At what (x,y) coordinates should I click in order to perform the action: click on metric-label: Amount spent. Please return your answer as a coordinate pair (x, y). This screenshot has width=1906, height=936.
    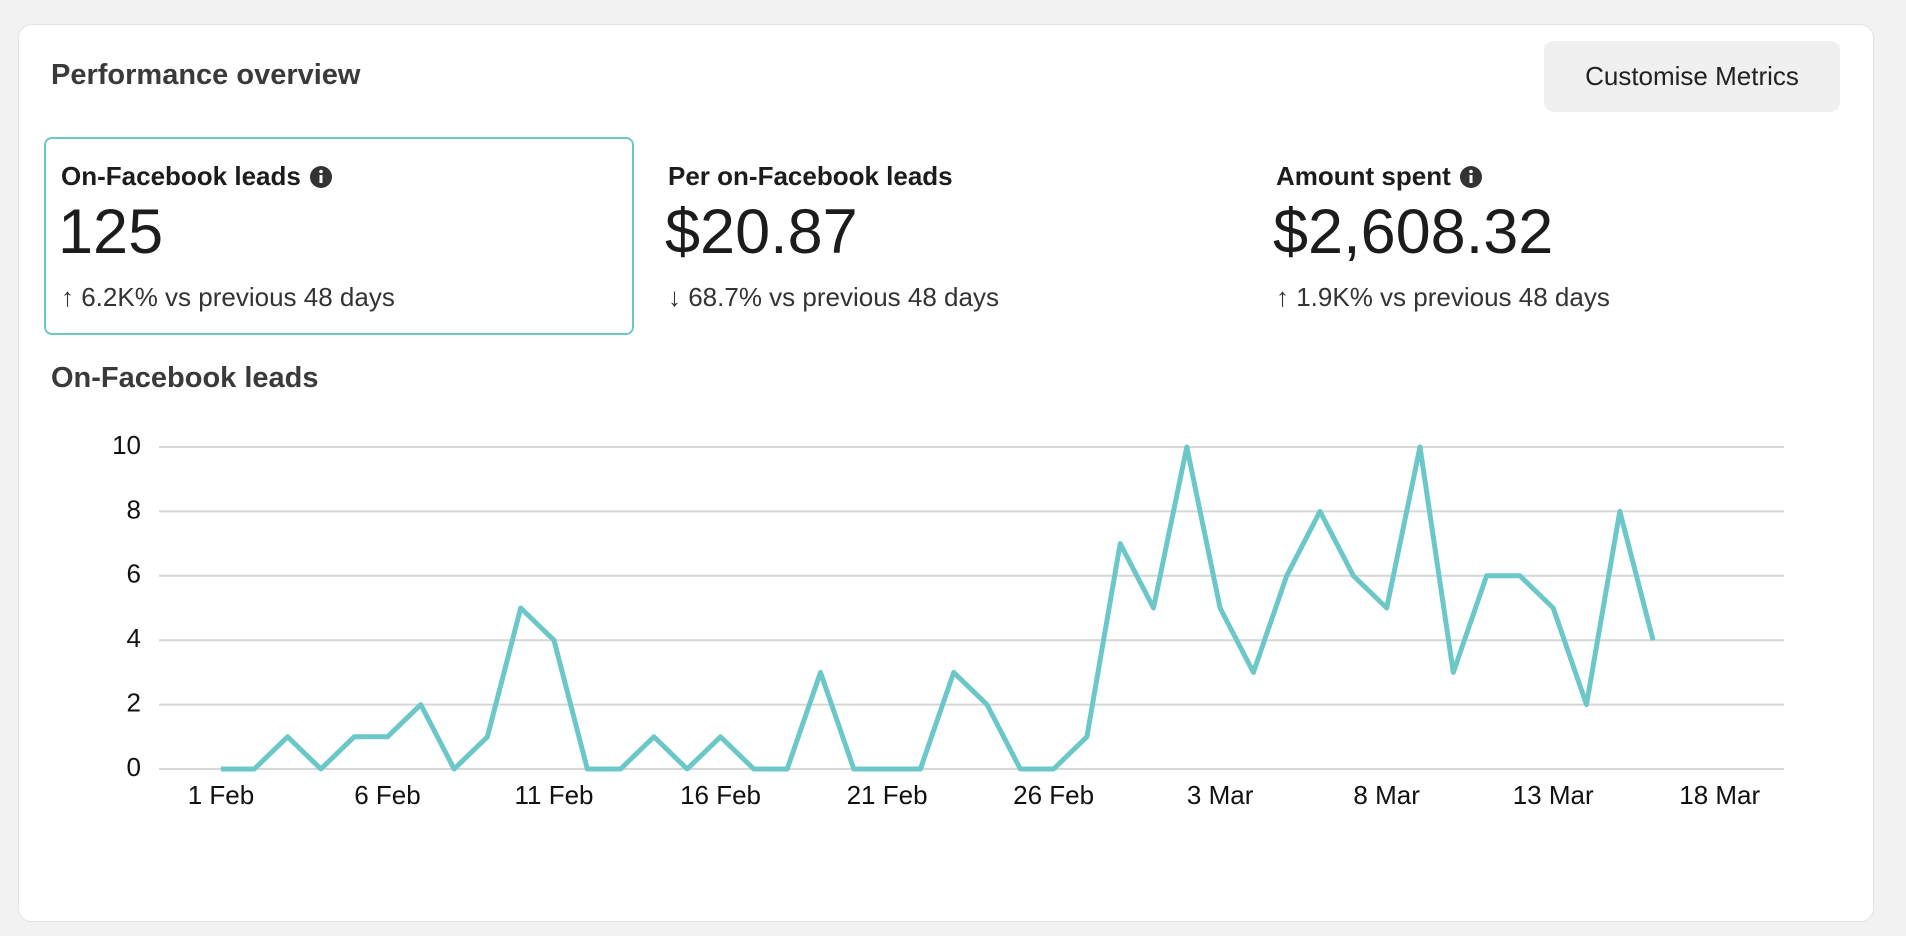
    Looking at the image, I should click on (1379, 176).